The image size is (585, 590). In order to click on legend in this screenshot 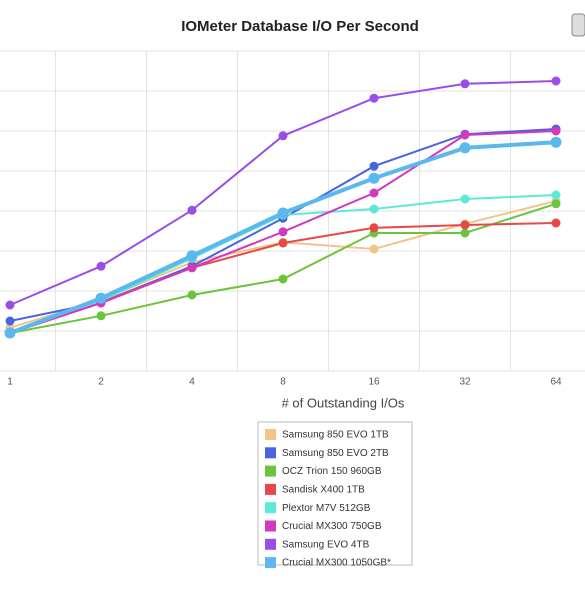, I will do `click(335, 493)`.